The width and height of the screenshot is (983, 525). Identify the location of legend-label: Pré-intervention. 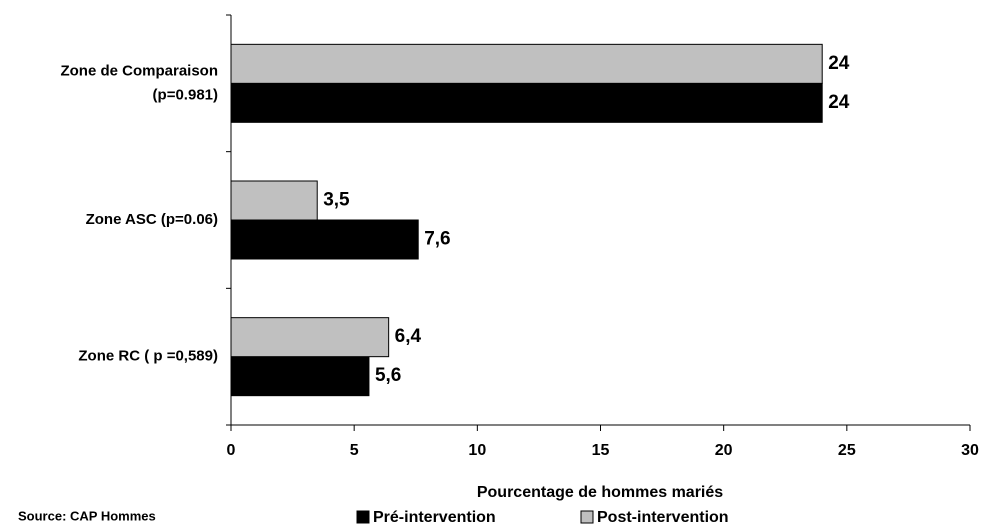
(434, 517).